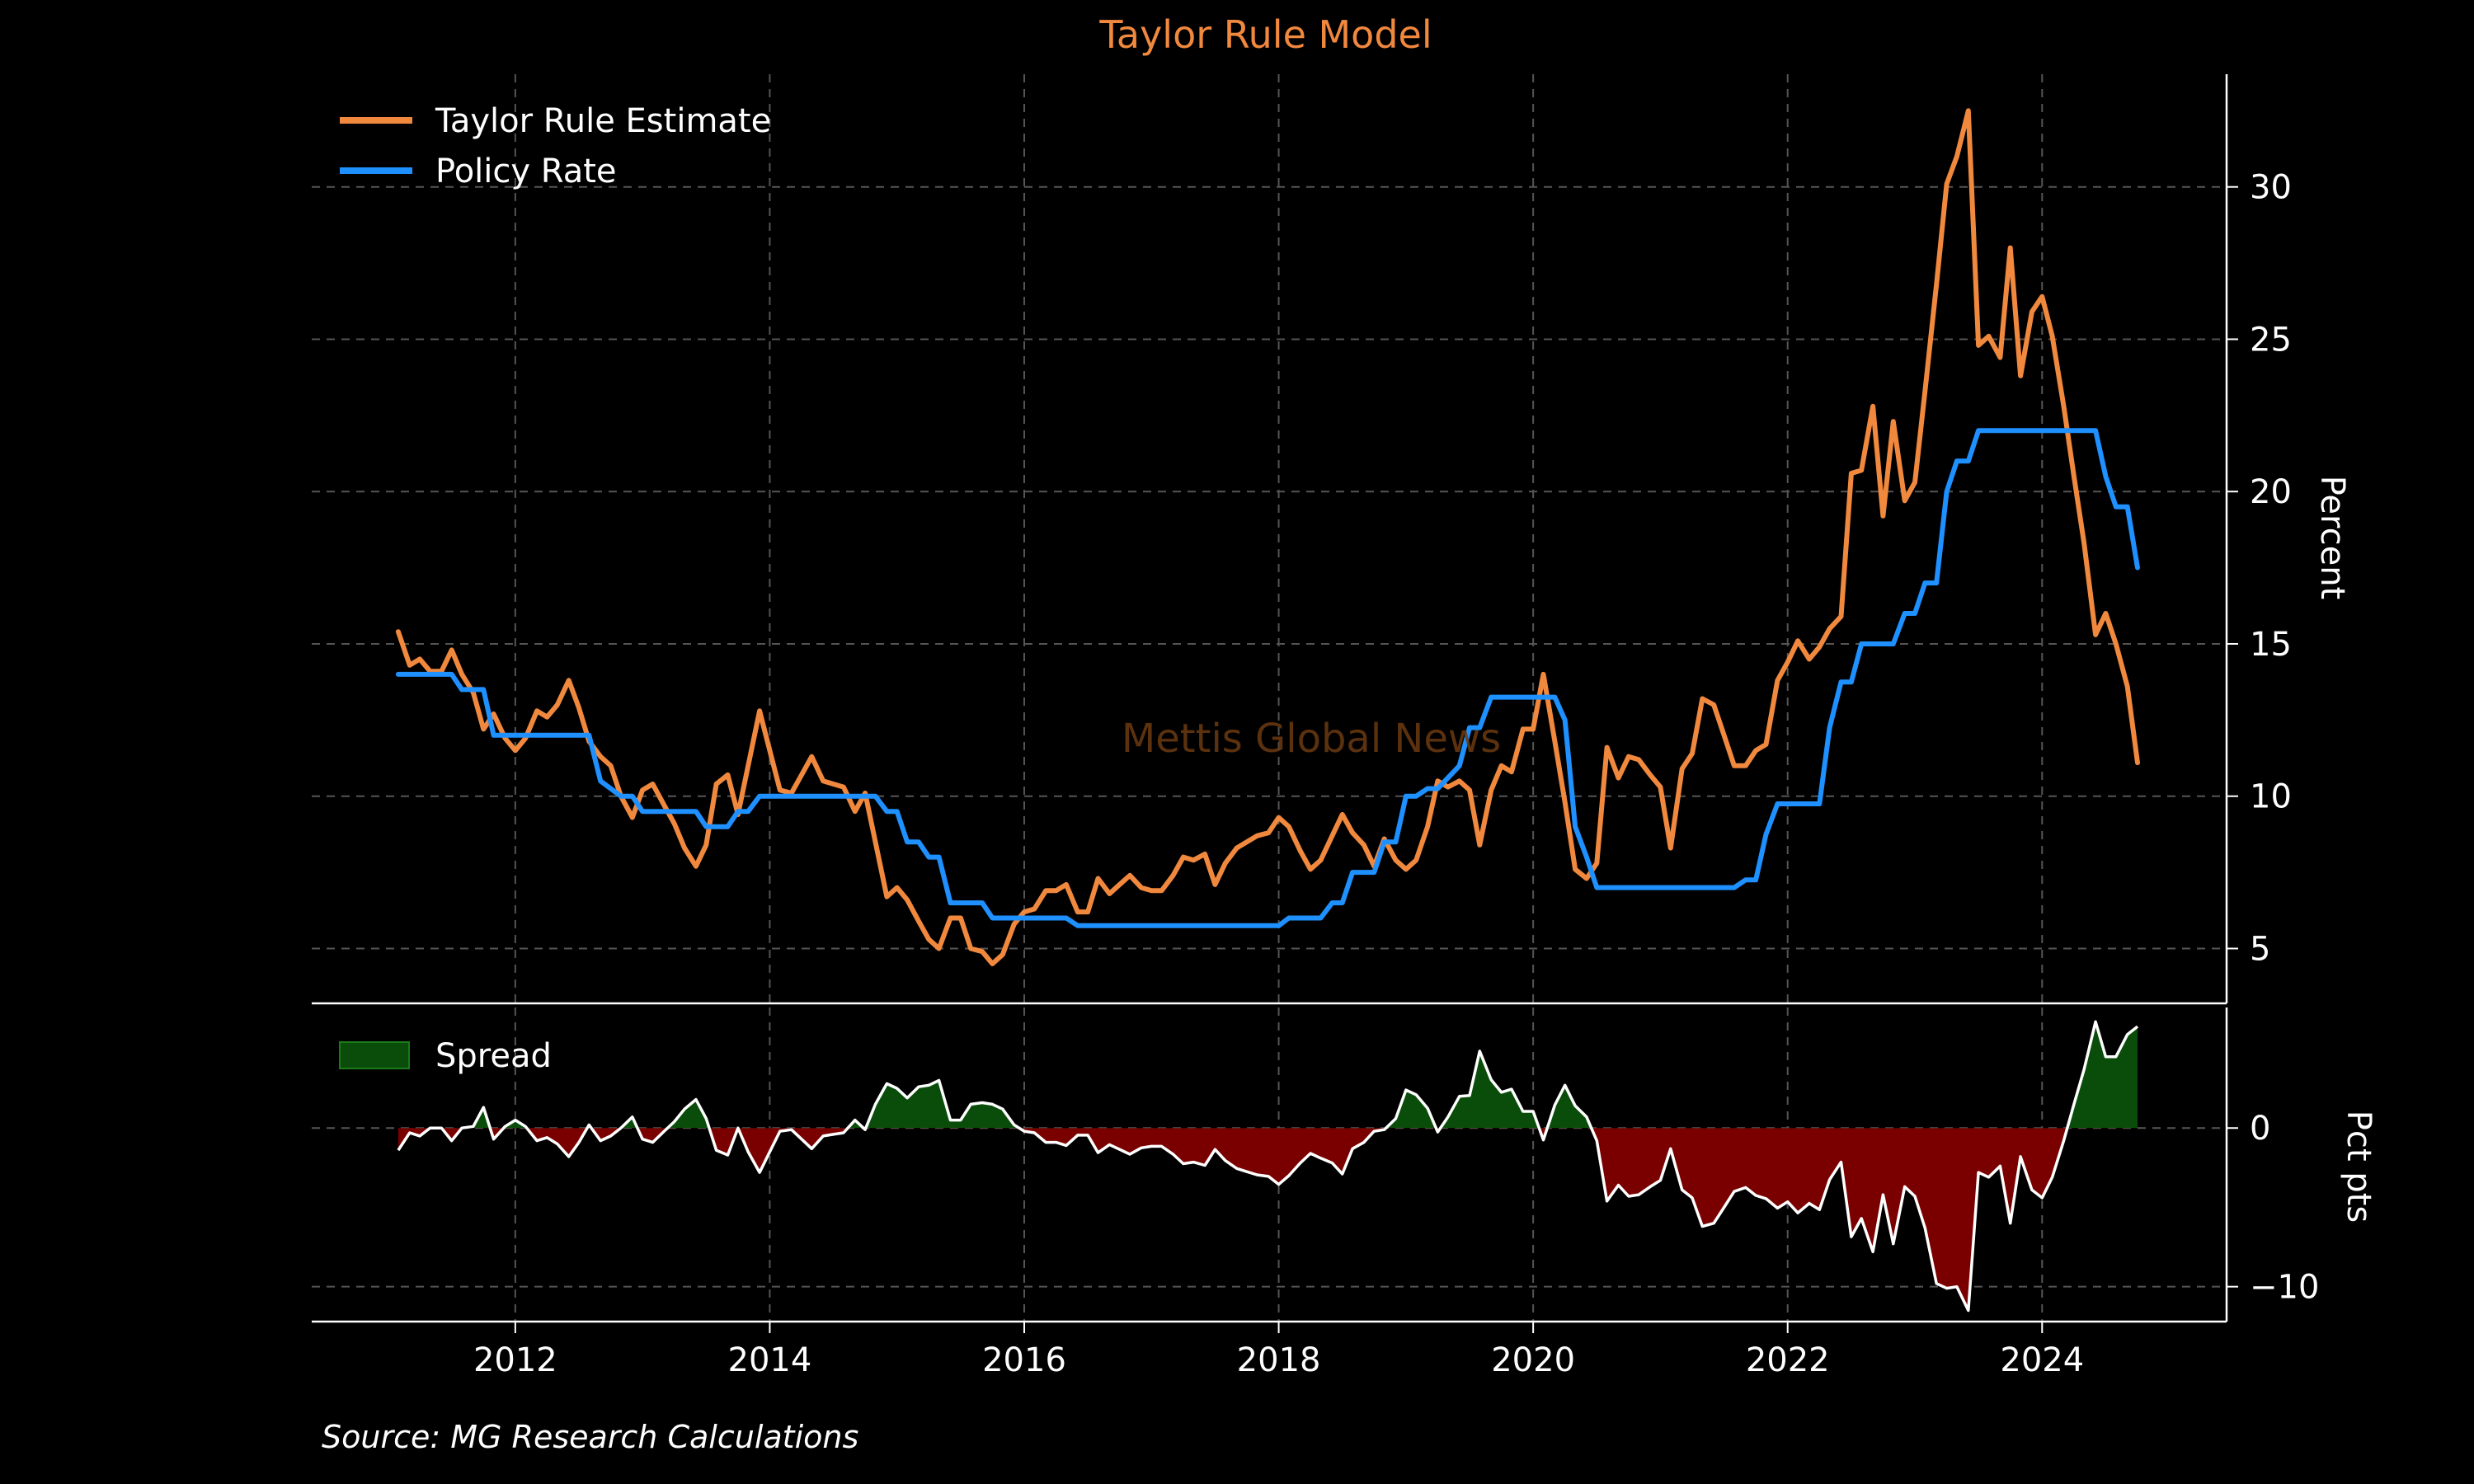 This screenshot has height=1484, width=2474. I want to click on top-y-tick-label: 10, so click(2271, 797).